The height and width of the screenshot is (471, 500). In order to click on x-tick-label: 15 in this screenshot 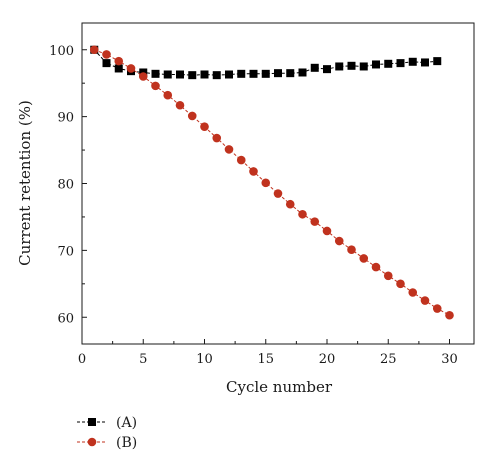, I will do `click(265, 359)`.